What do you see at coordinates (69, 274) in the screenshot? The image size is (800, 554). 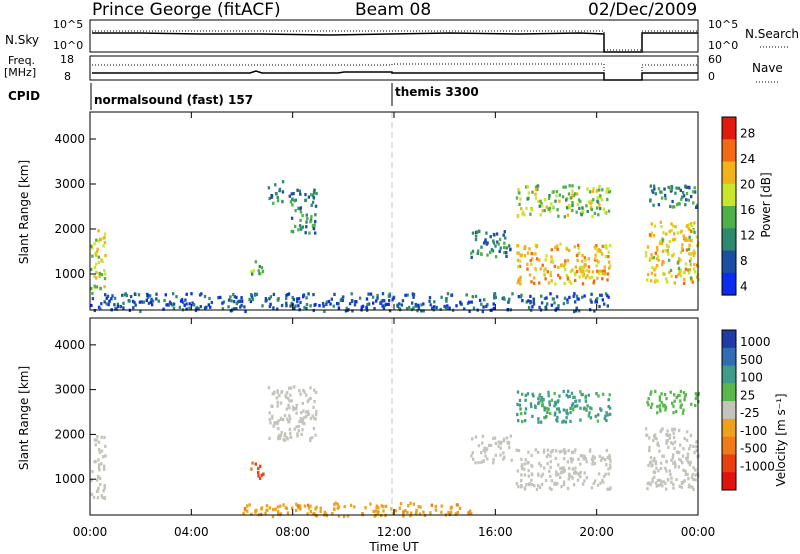 I see `y-tick-label: 1000` at bounding box center [69, 274].